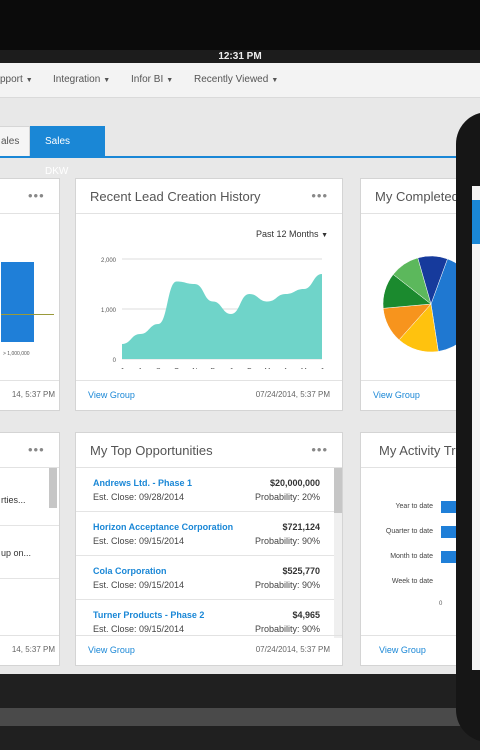 The width and height of the screenshot is (480, 750). Describe the element at coordinates (15, 141) in the screenshot. I see `tab-sales: ales` at that location.